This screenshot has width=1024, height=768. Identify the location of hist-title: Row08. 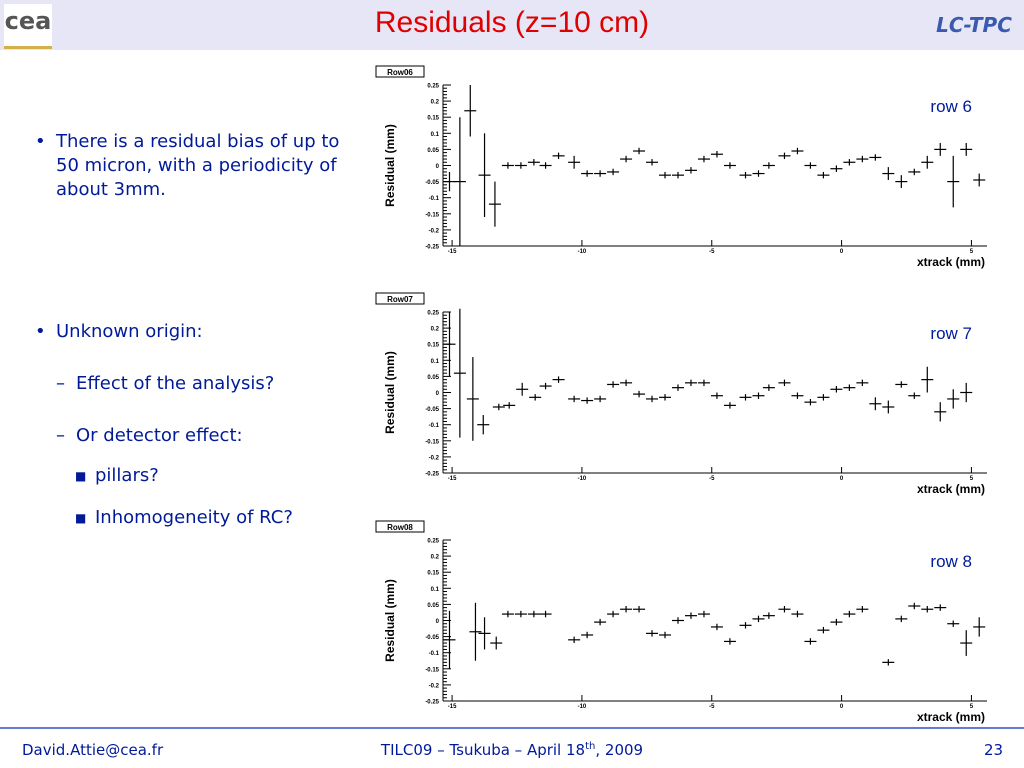
(400, 527).